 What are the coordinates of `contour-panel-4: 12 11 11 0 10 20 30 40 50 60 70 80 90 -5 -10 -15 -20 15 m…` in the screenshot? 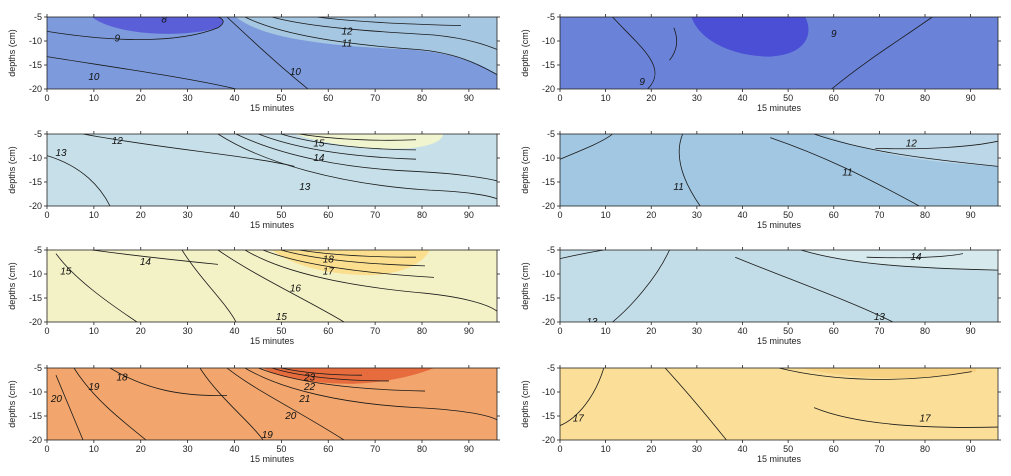 It's located at (760, 179).